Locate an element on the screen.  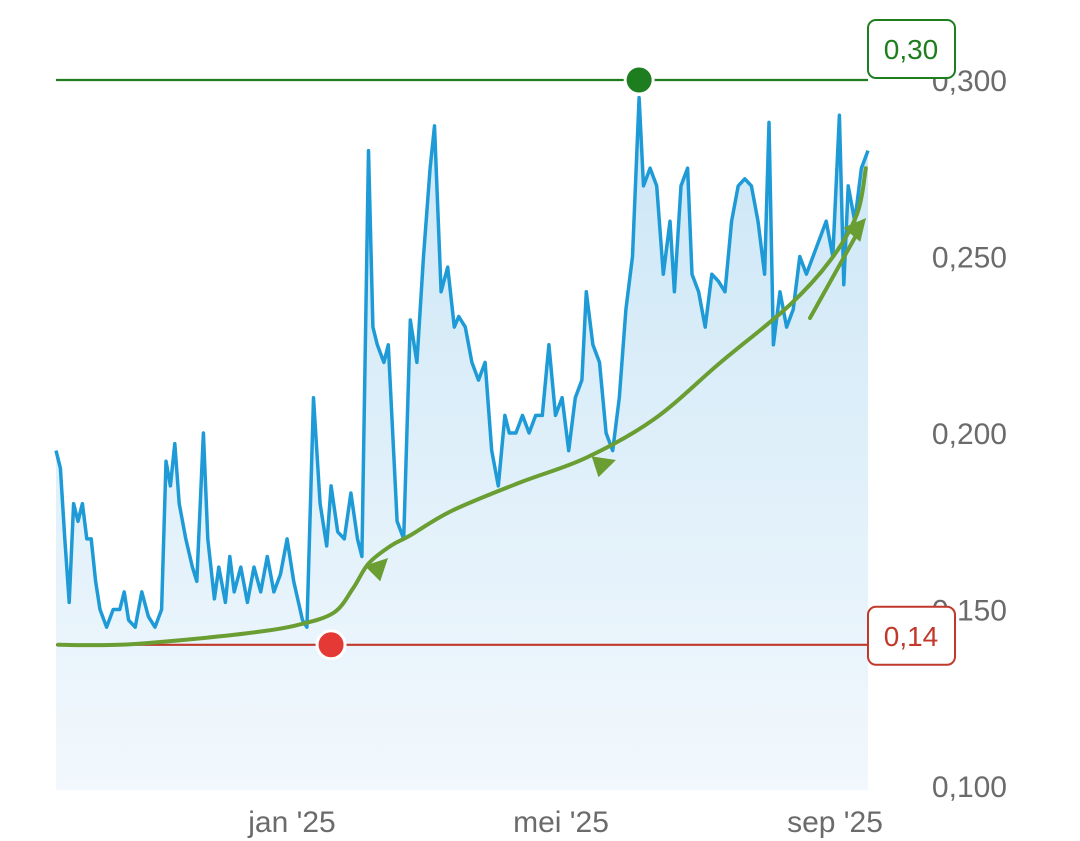
x-tick-label-2: sep '25 is located at coordinates (835, 822).